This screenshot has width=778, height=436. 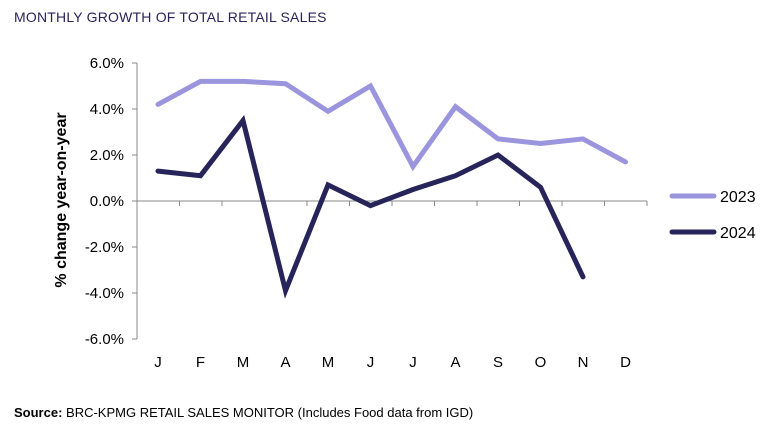 I want to click on y-tick-label: 0.0%, so click(x=107, y=201).